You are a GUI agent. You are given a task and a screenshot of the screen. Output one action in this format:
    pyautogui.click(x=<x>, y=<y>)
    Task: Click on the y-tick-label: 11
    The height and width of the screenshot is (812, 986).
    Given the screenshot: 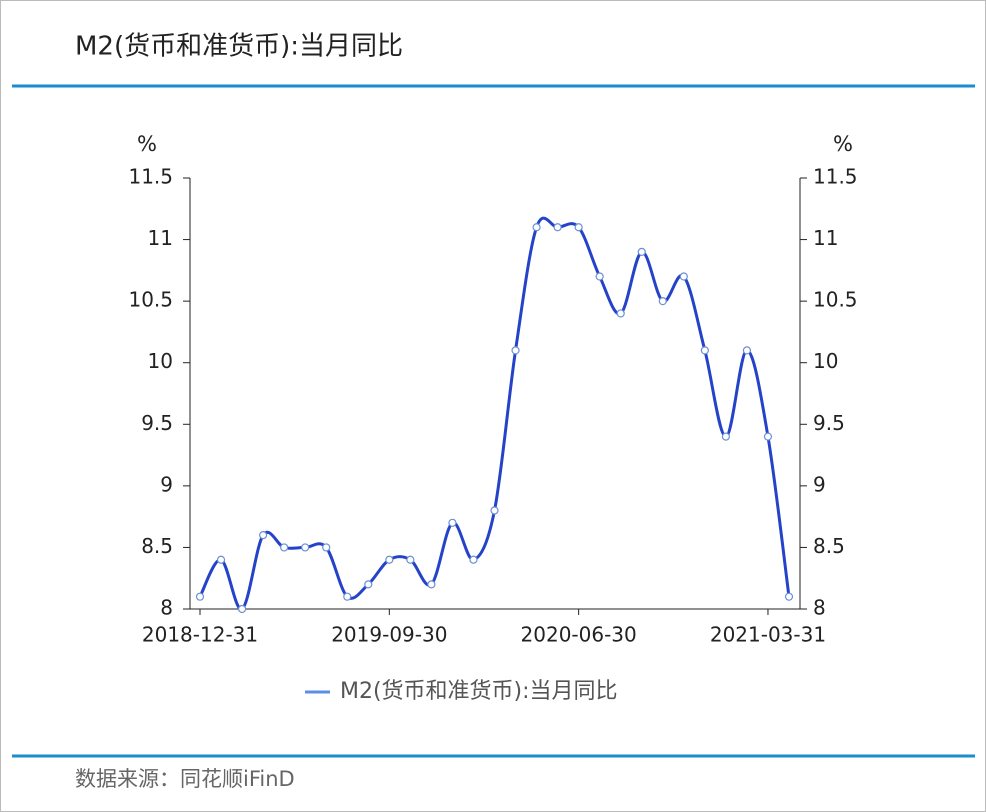 What is the action you would take?
    pyautogui.click(x=160, y=238)
    